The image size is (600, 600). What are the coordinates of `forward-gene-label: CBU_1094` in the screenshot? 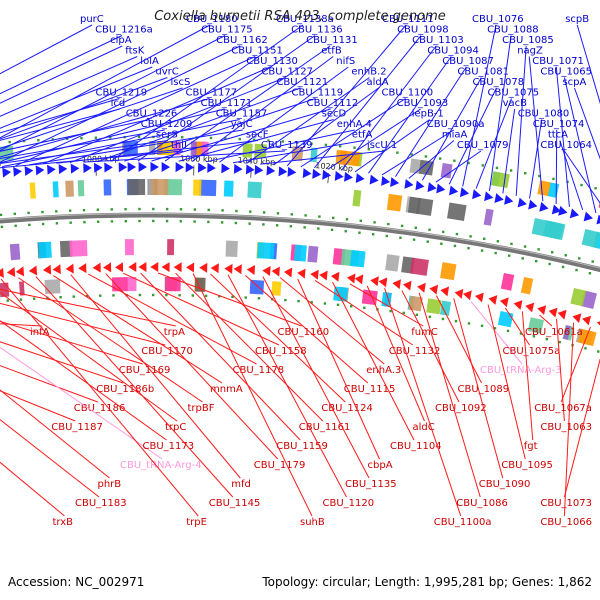 It's located at (453, 51).